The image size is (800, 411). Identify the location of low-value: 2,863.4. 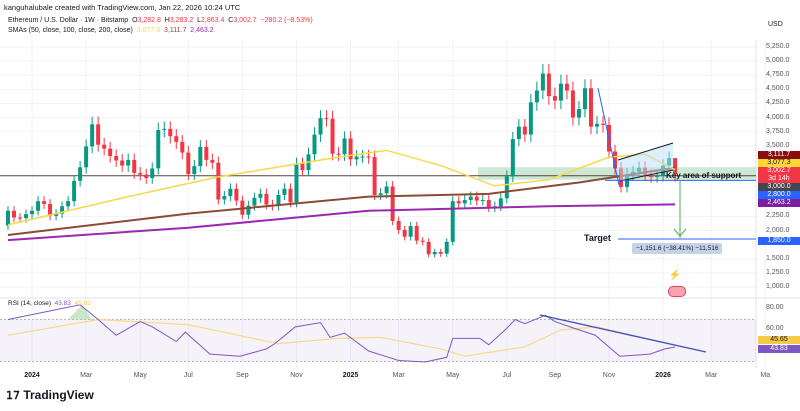
(213, 20).